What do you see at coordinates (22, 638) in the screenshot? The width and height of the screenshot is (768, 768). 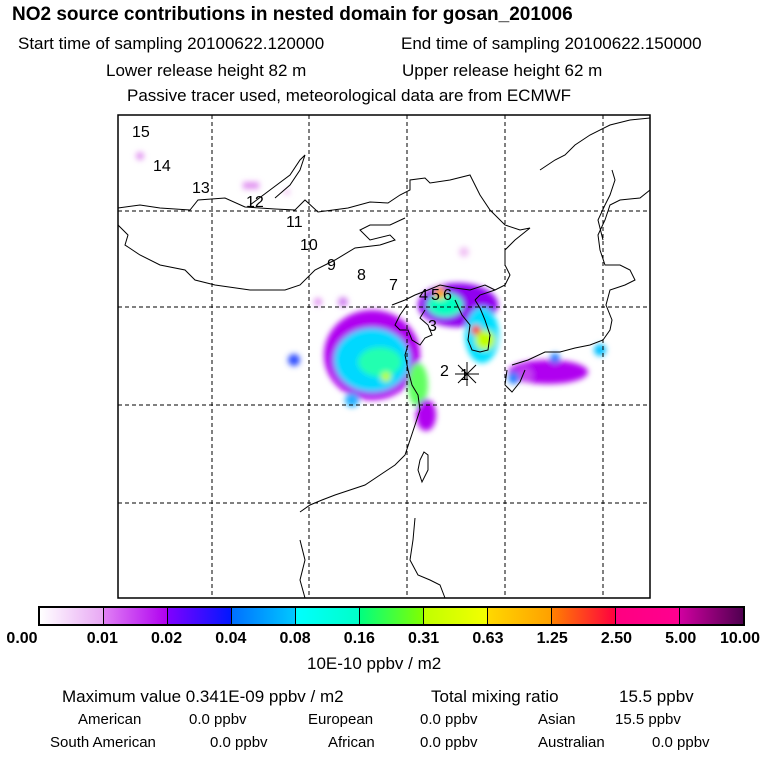 I see `colorbar-tick-label: 0.00` at bounding box center [22, 638].